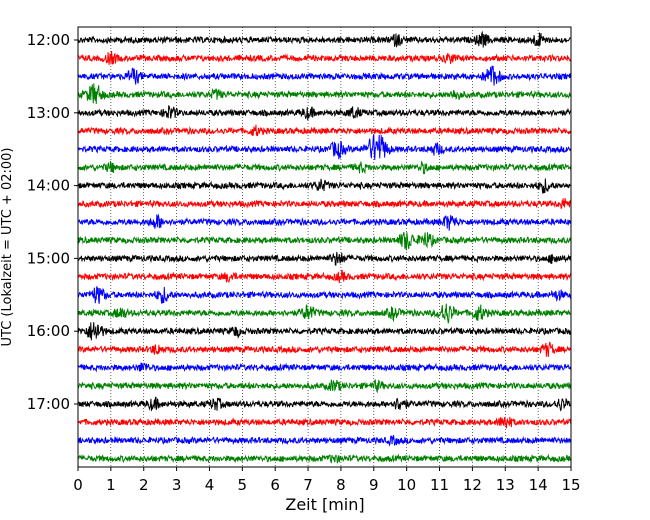 This screenshot has width=650, height=520. What do you see at coordinates (327, 480) in the screenshot?
I see `x-axis: 0 1 2 3 4 5 6 7 8 9 10 11 12 13 14 15` at bounding box center [327, 480].